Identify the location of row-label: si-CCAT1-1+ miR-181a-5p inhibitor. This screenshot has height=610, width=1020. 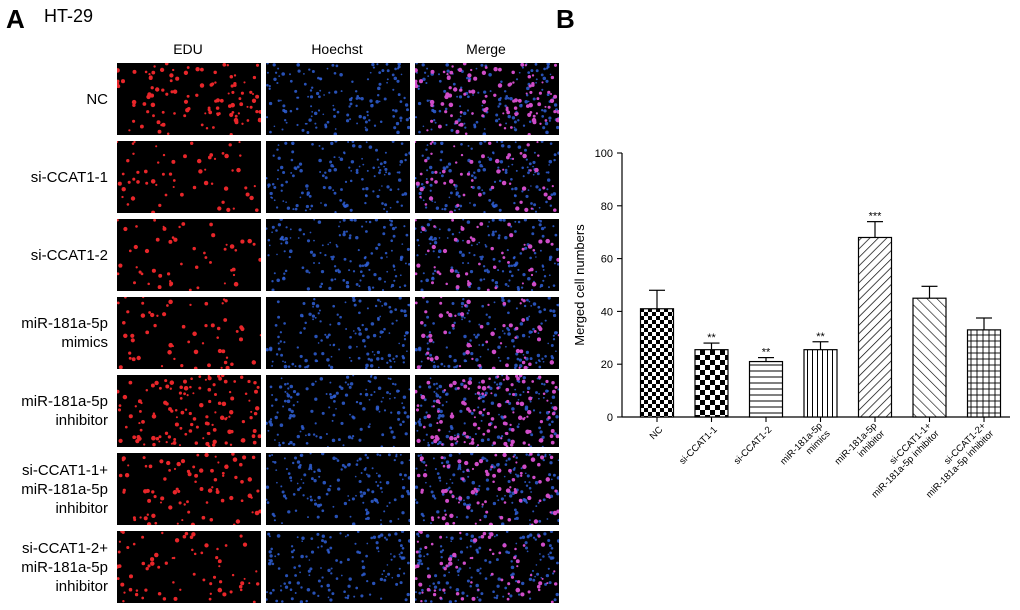
(54, 489).